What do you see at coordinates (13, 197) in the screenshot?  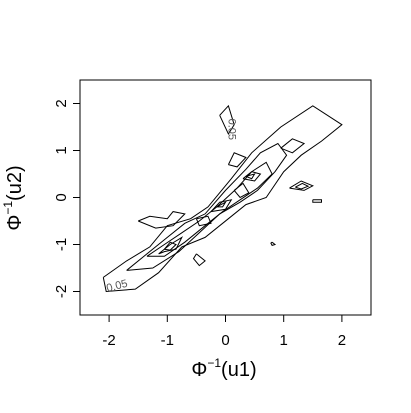 I see `y-axis-title: Φ−1(u2)` at bounding box center [13, 197].